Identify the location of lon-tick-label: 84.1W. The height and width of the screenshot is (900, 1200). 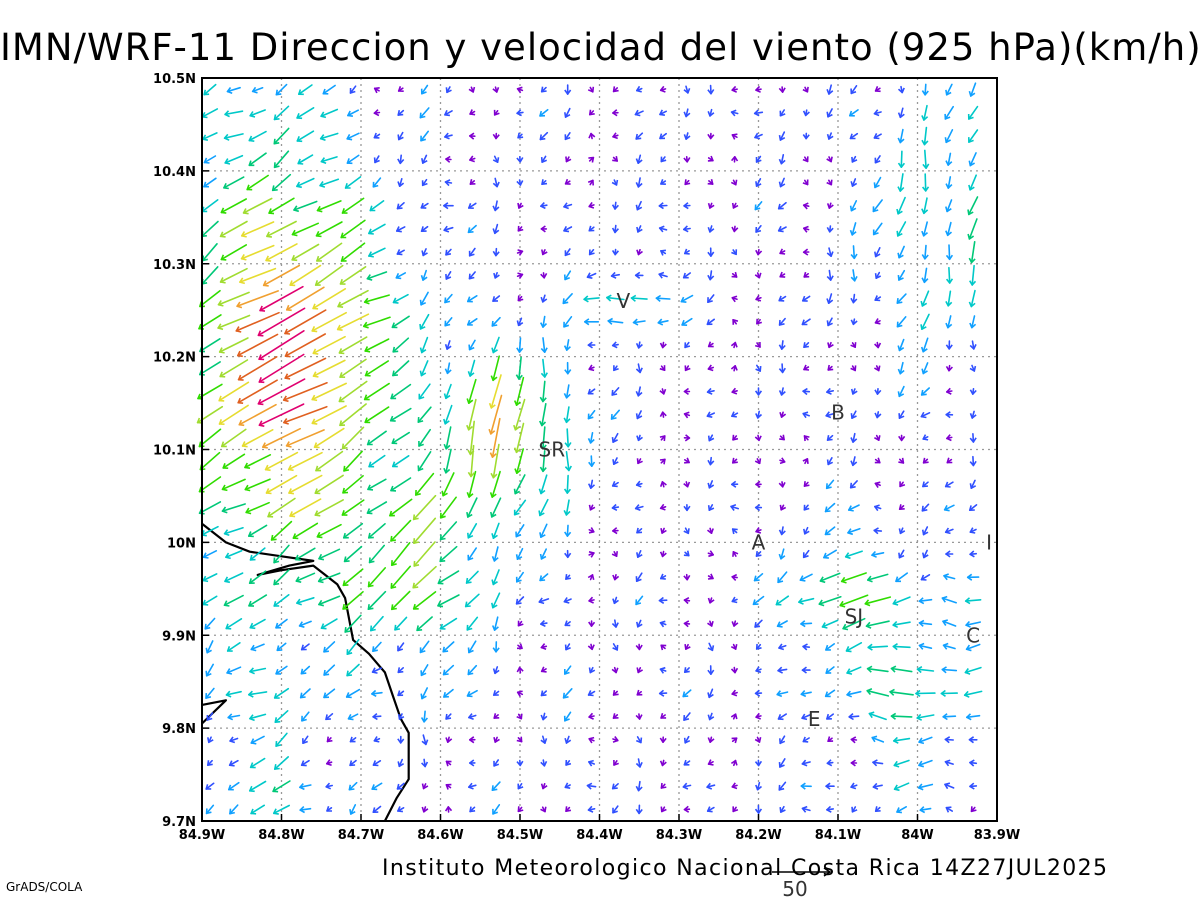
(838, 835).